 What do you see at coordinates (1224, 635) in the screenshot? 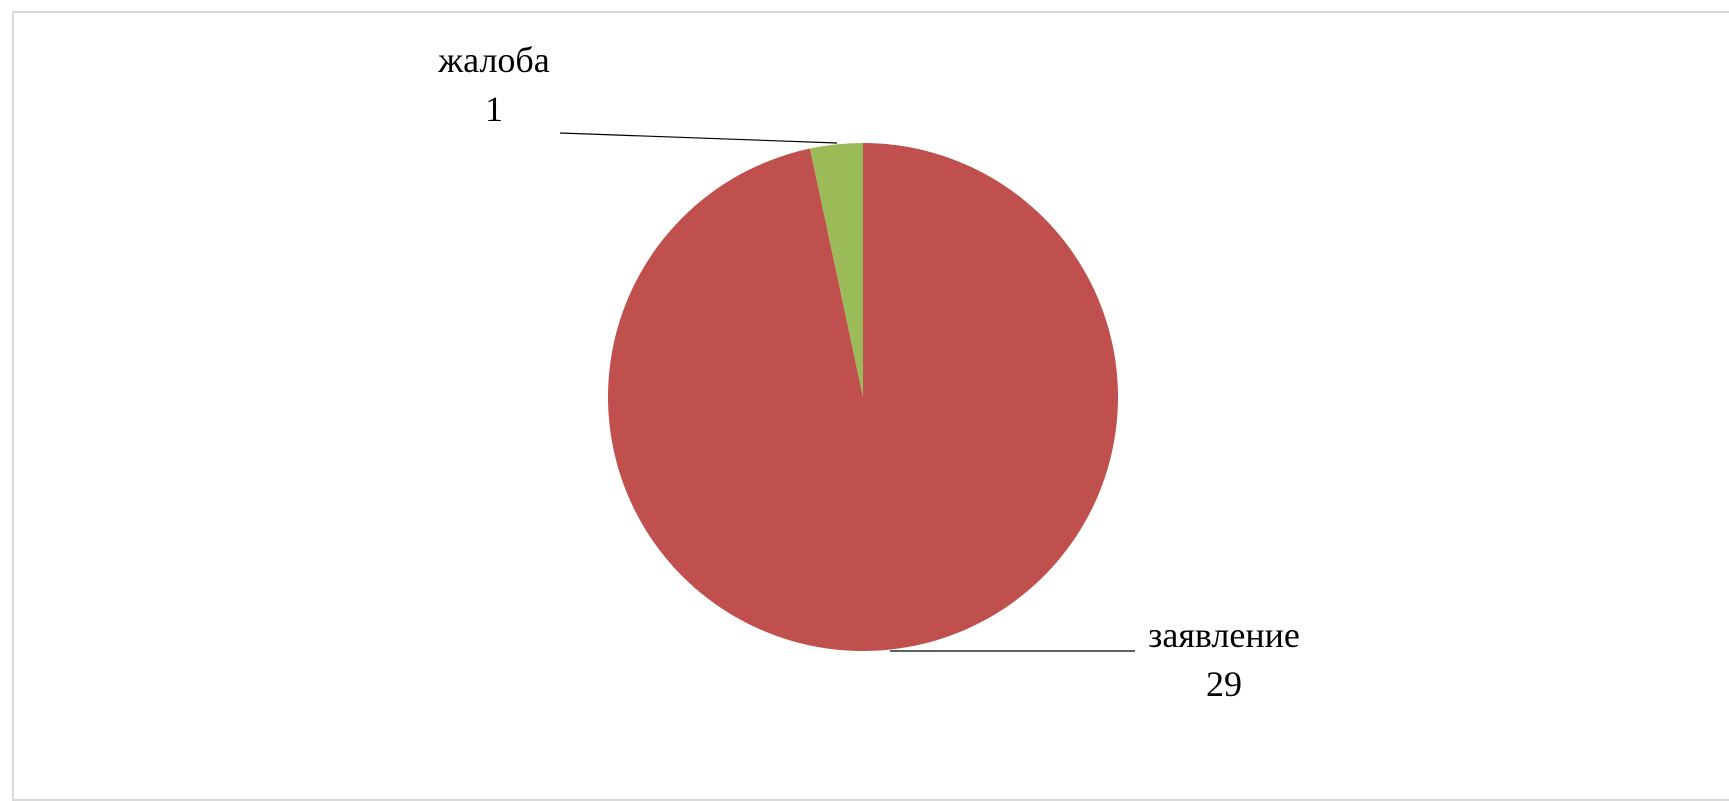
I see `data-label-zayavlenie-name: заявление` at bounding box center [1224, 635].